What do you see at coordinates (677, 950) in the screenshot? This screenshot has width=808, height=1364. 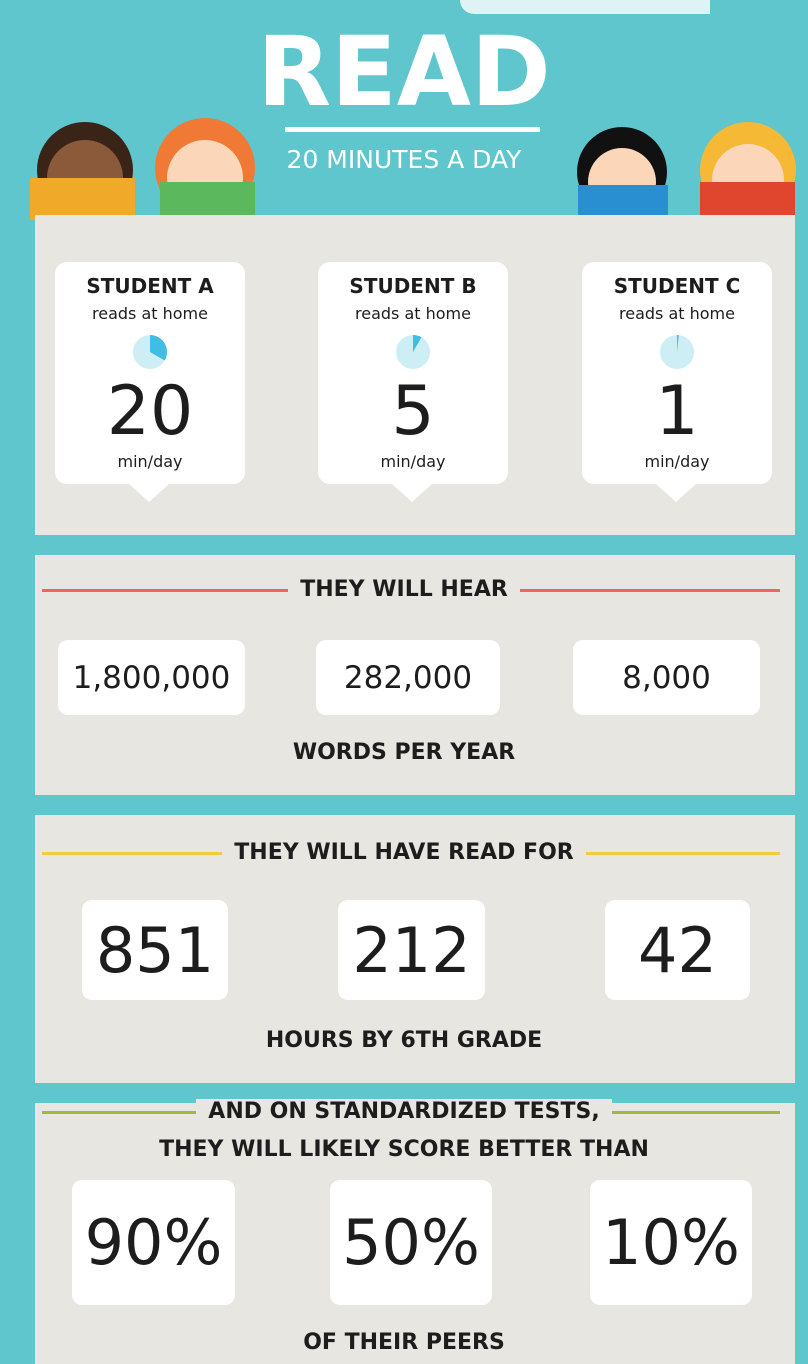 I see `value-box: 42` at bounding box center [677, 950].